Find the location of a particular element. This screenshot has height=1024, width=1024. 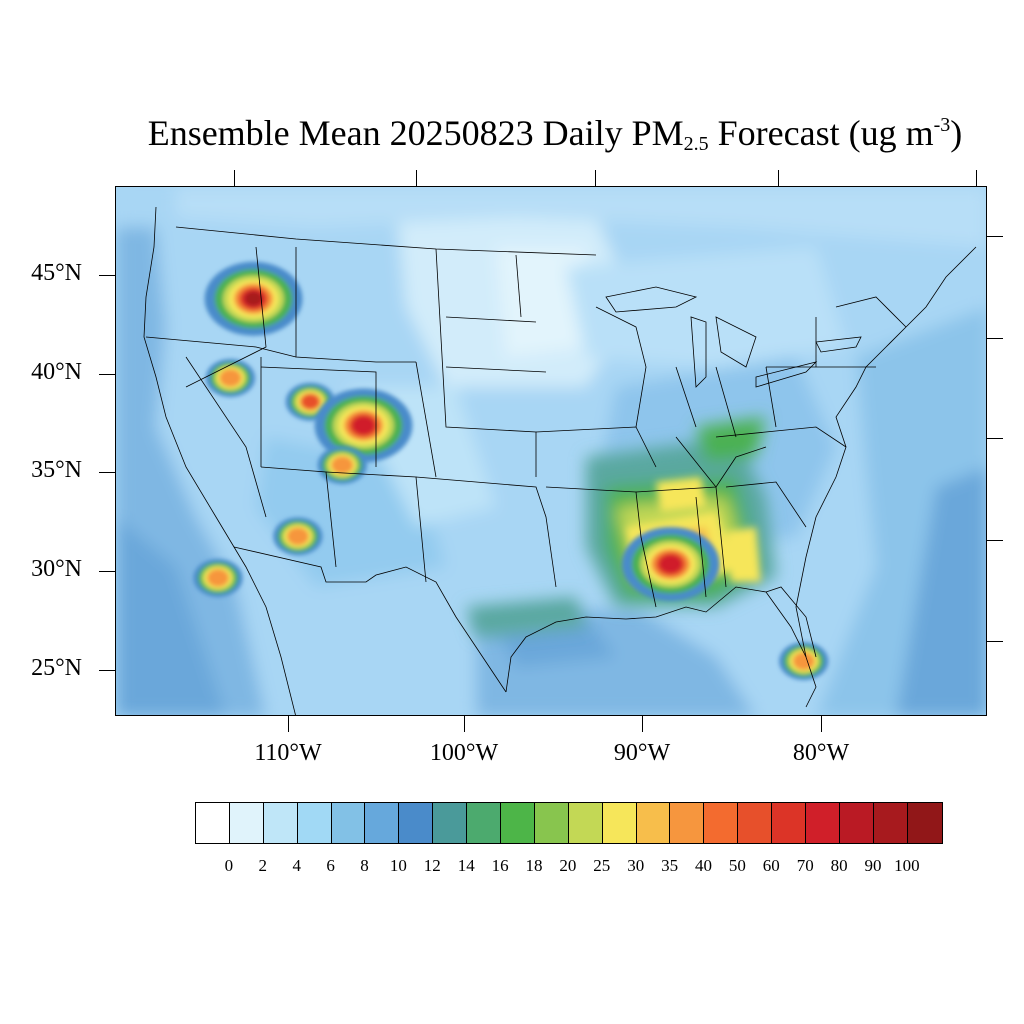

colorbar-label: 80 is located at coordinates (839, 865).